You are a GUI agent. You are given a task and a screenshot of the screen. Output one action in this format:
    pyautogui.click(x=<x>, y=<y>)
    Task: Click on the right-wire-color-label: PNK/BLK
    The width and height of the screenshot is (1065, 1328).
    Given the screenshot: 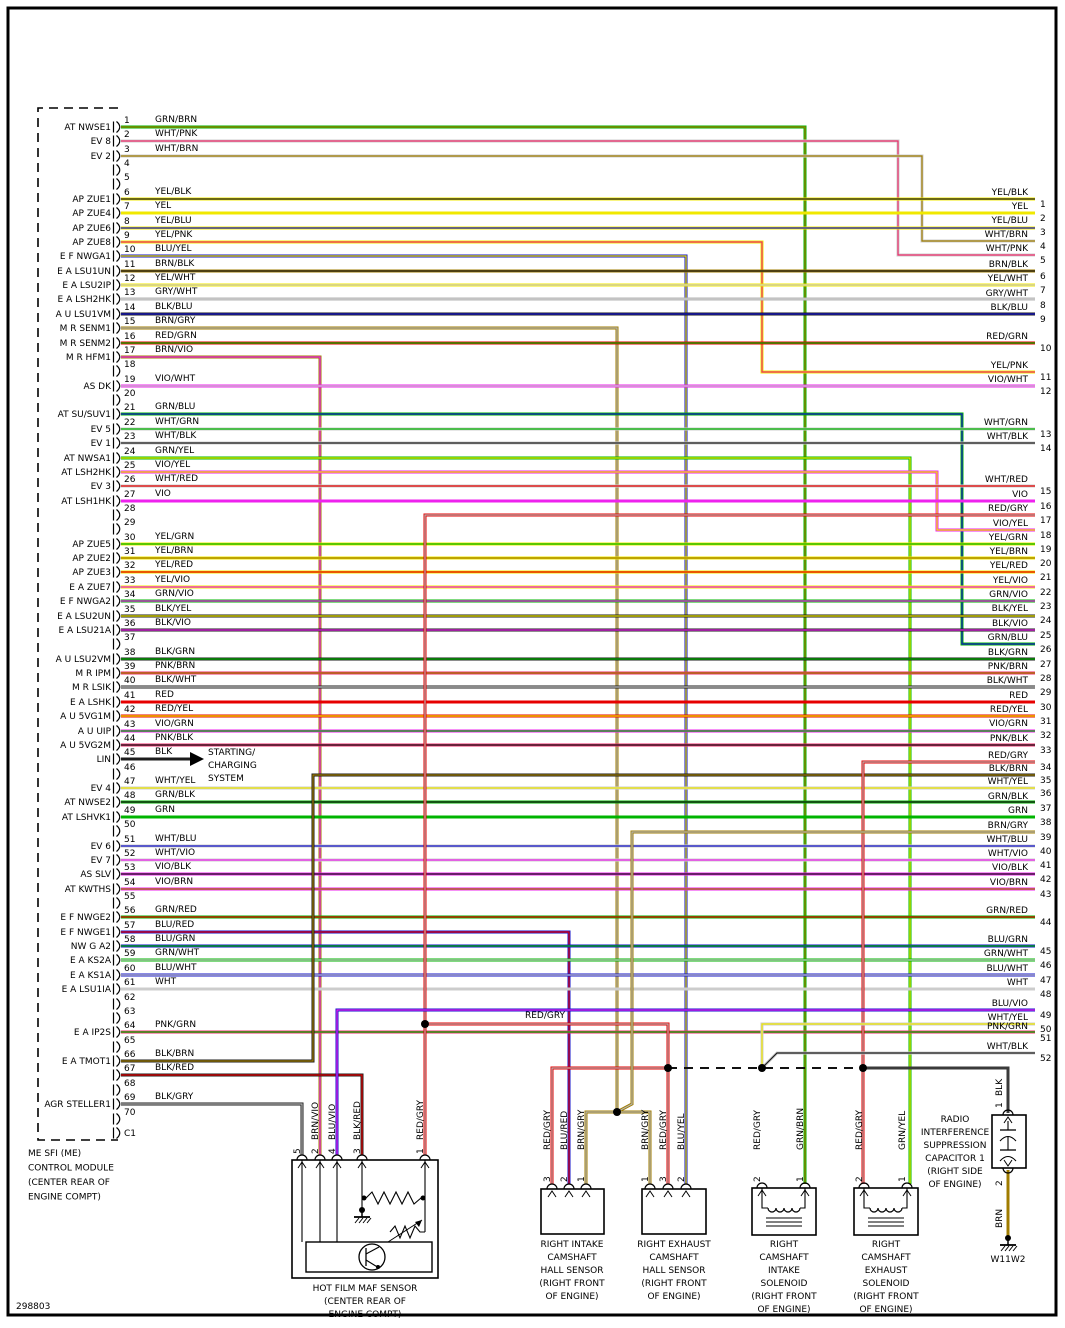 What is the action you would take?
    pyautogui.click(x=1009, y=739)
    